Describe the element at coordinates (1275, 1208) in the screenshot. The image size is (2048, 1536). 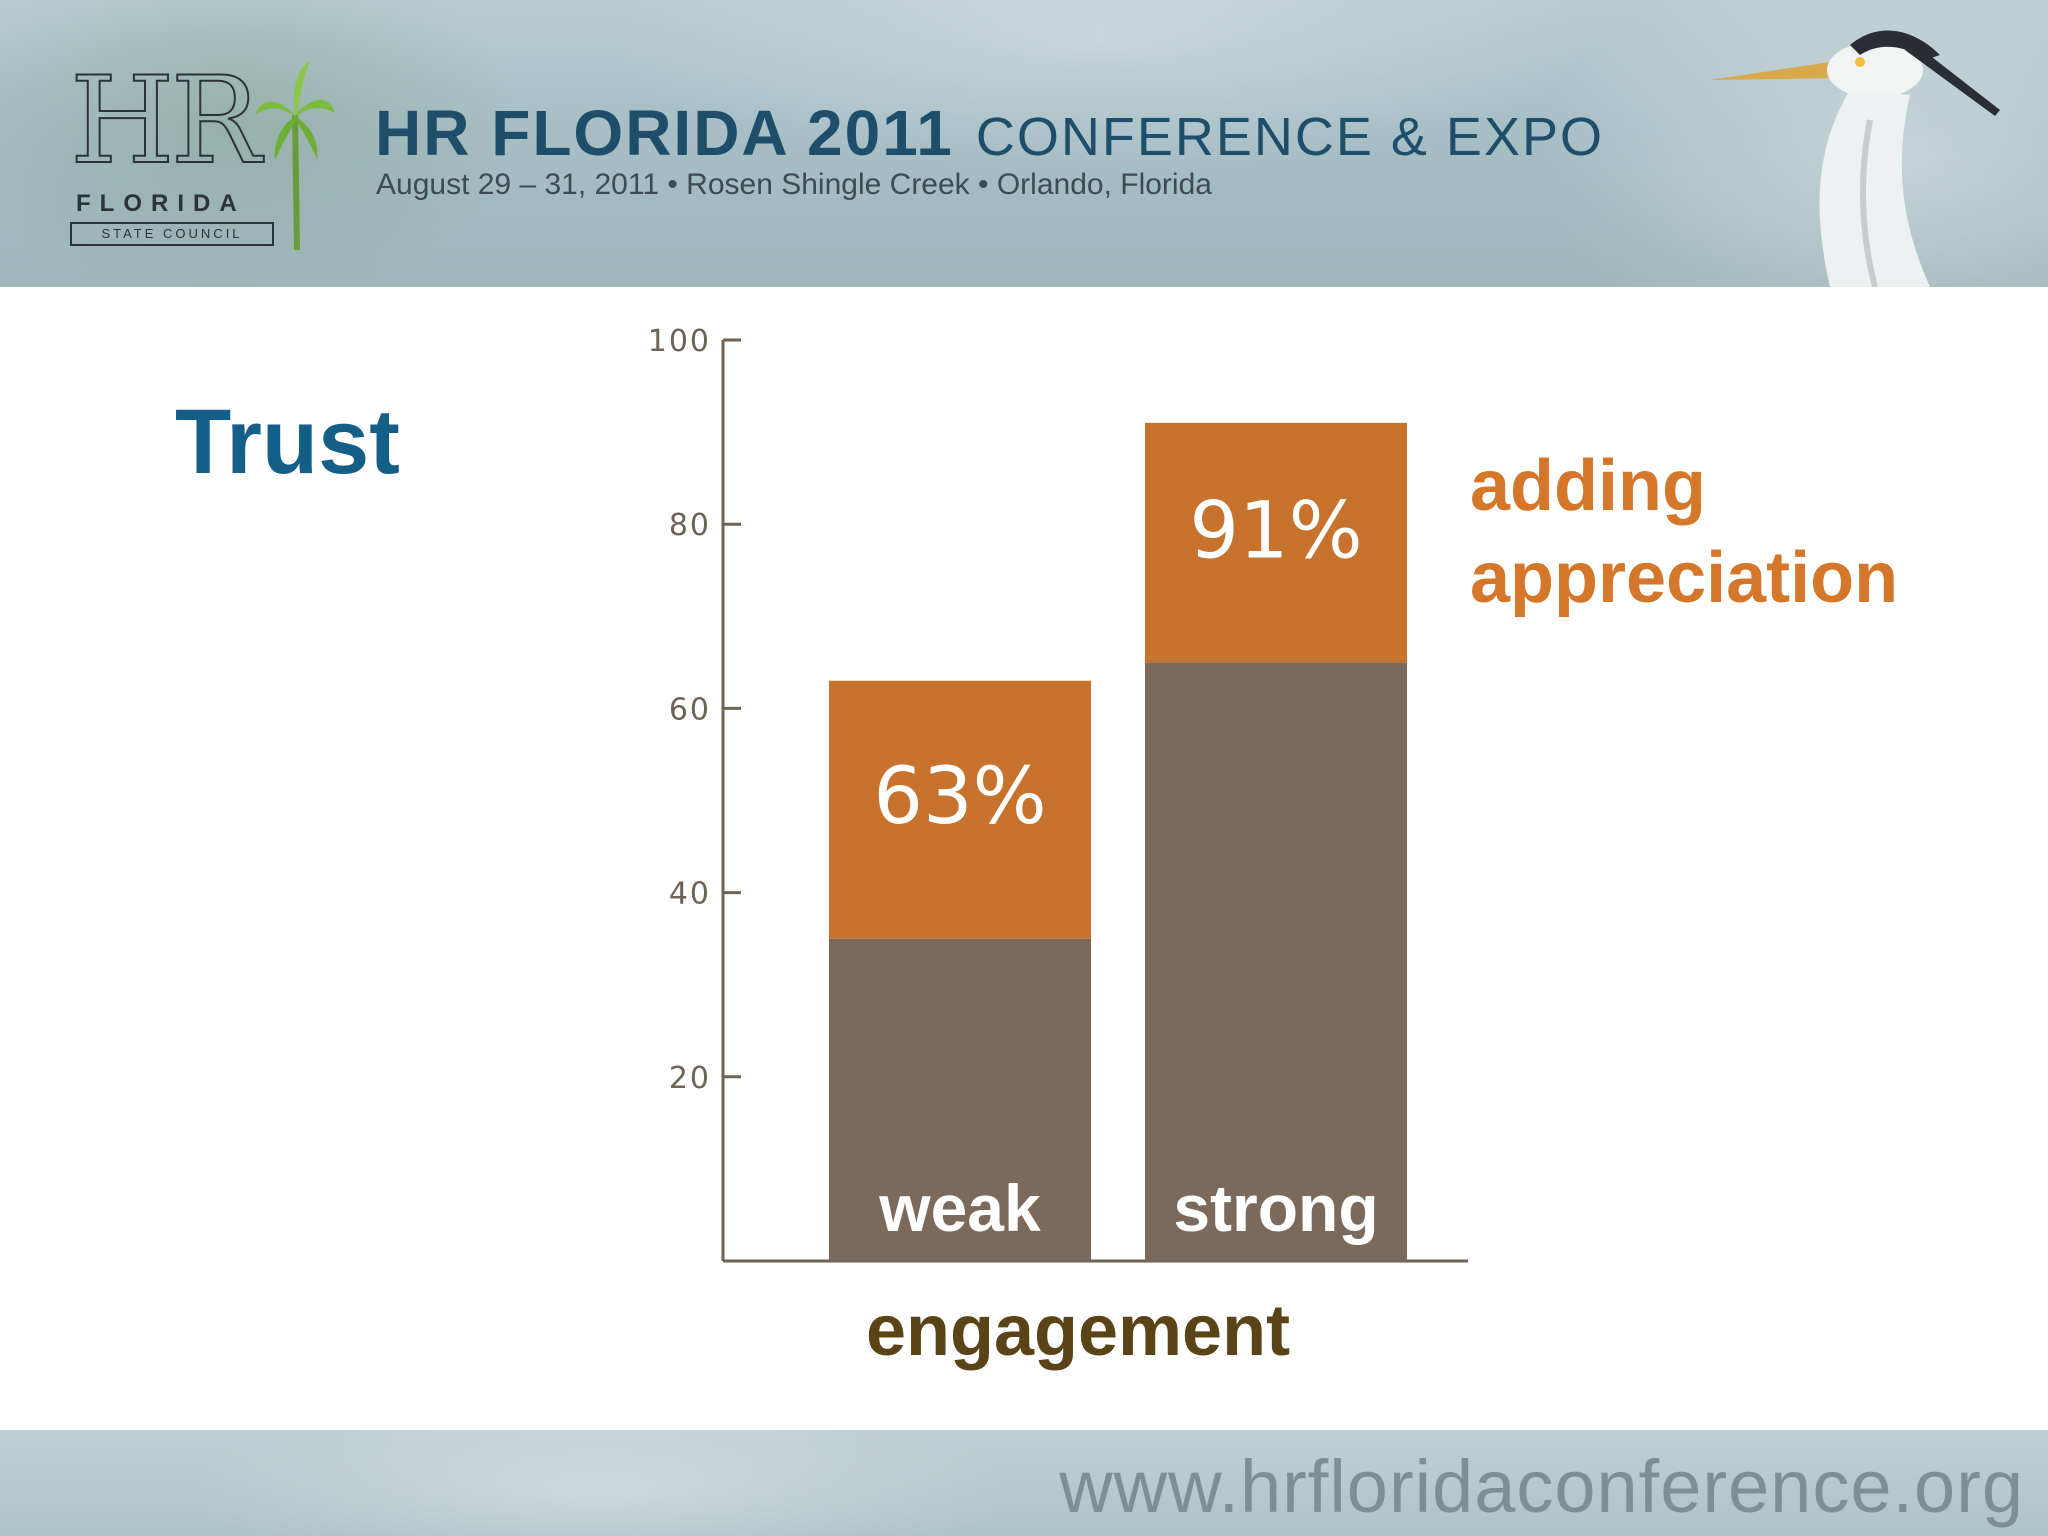
I see `category-label: strong` at that location.